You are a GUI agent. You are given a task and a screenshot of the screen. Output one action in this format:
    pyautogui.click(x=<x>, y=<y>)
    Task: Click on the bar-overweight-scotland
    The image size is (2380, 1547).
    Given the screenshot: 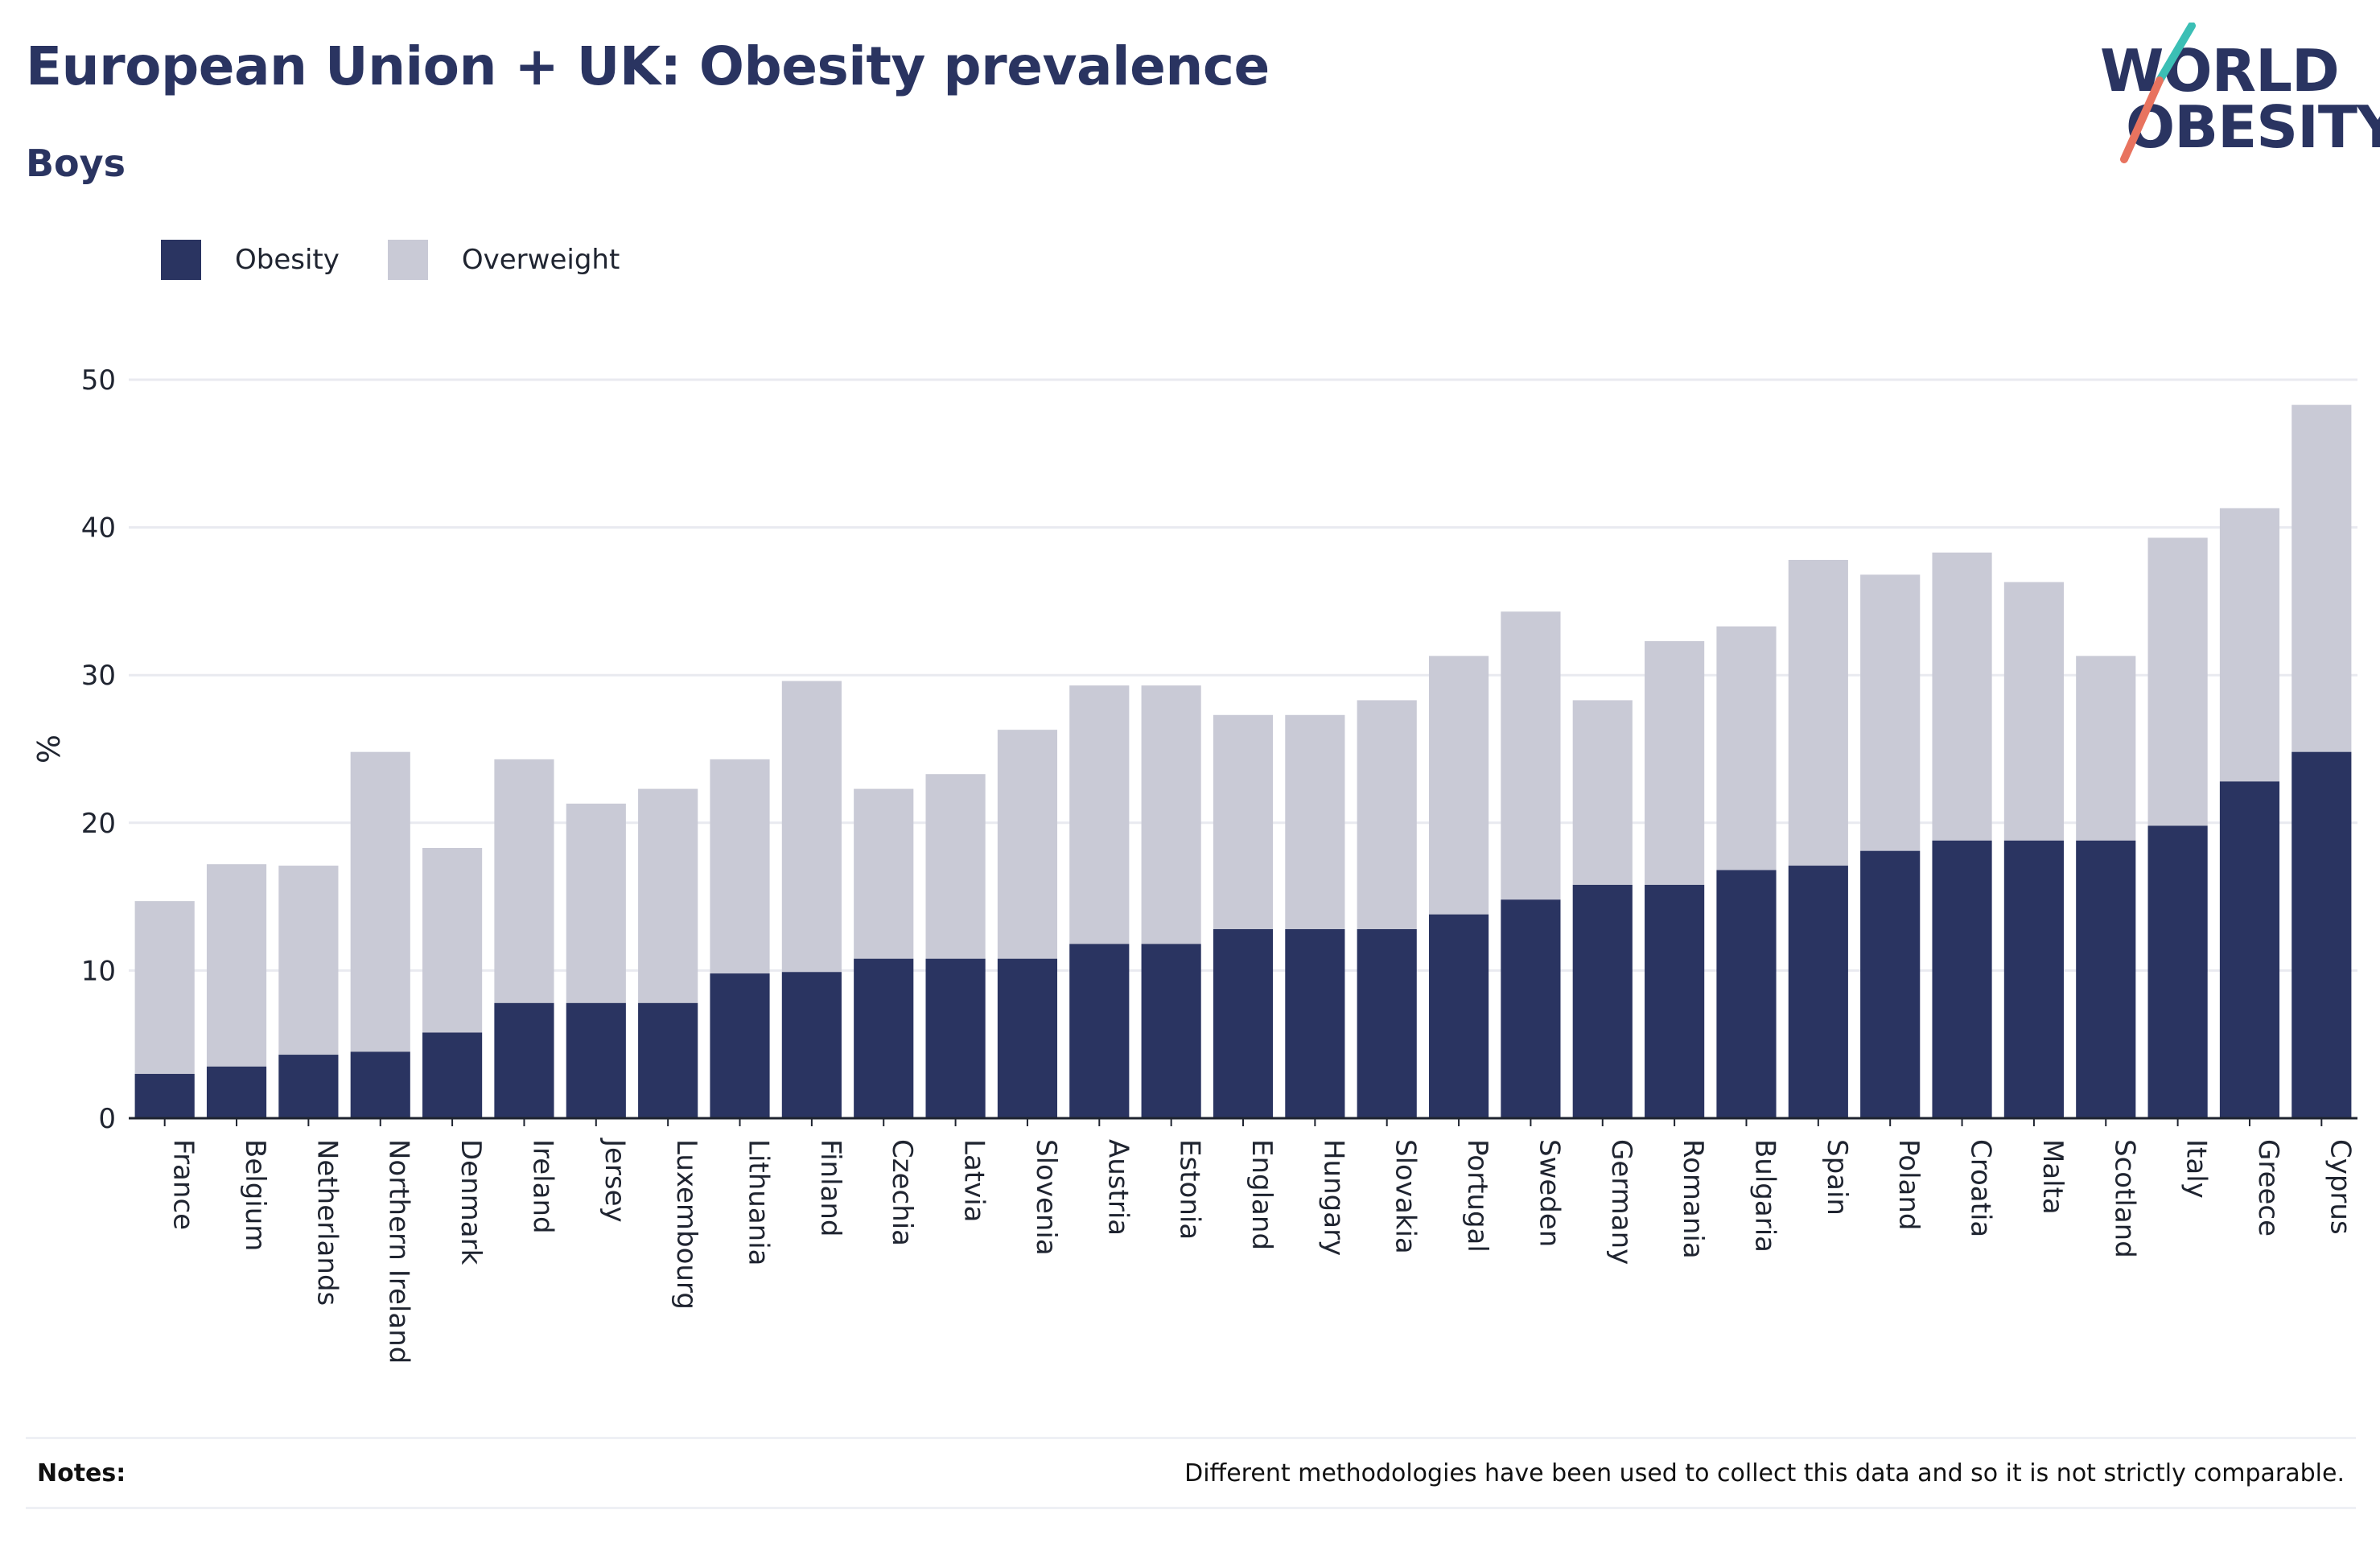 What is the action you would take?
    pyautogui.click(x=2106, y=748)
    